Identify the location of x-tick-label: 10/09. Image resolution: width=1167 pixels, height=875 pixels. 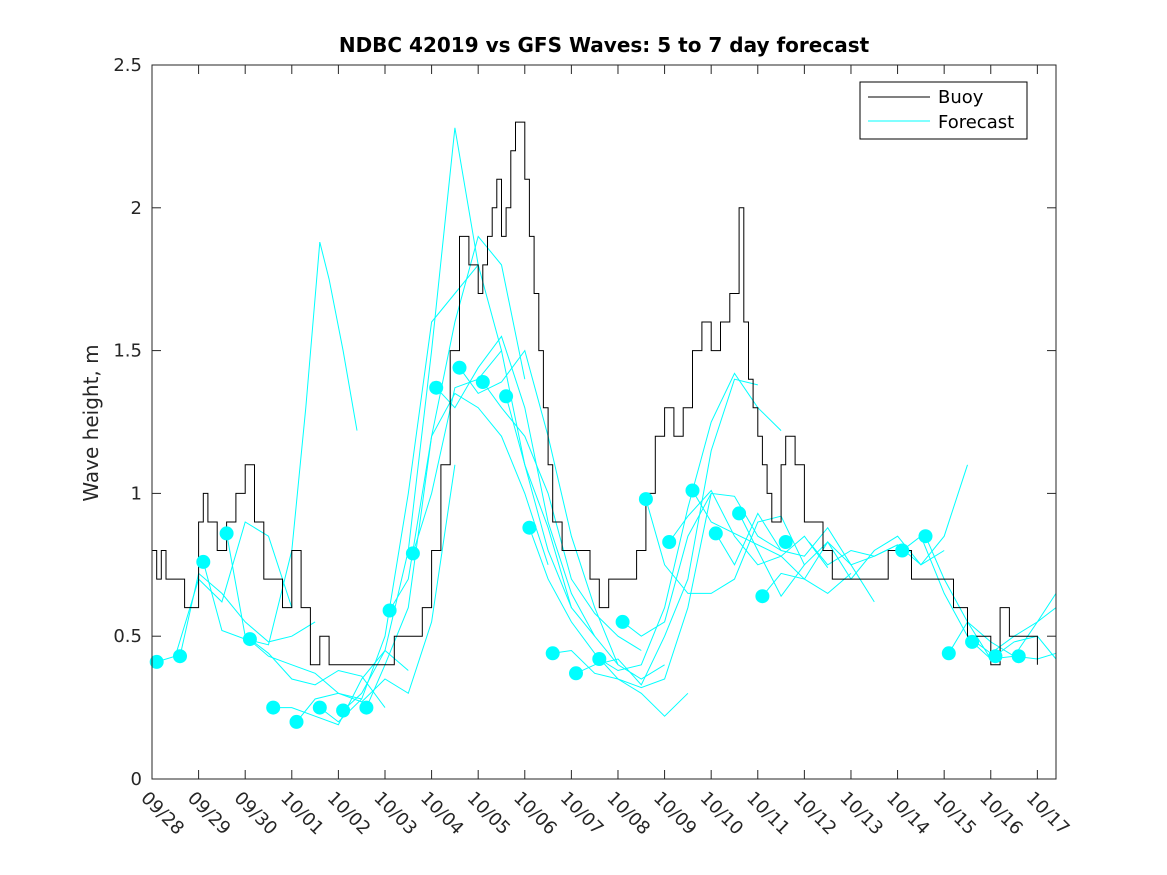
(675, 814).